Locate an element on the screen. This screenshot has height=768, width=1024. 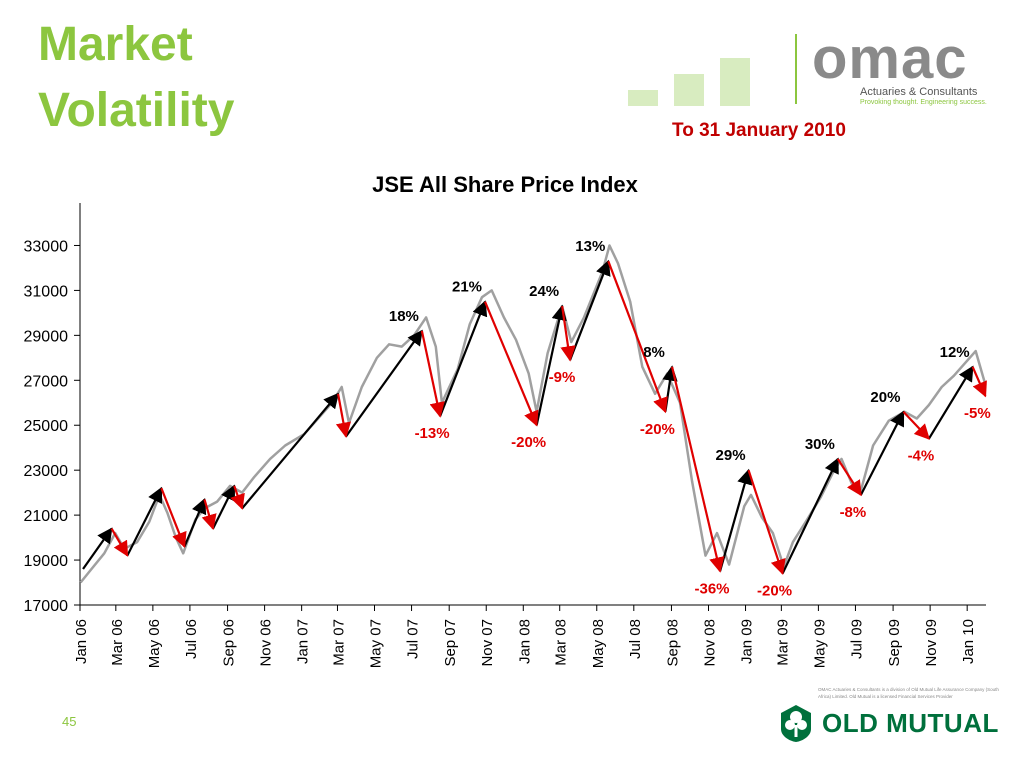
x-tick-label: Mar 07 is located at coordinates (338, 642).